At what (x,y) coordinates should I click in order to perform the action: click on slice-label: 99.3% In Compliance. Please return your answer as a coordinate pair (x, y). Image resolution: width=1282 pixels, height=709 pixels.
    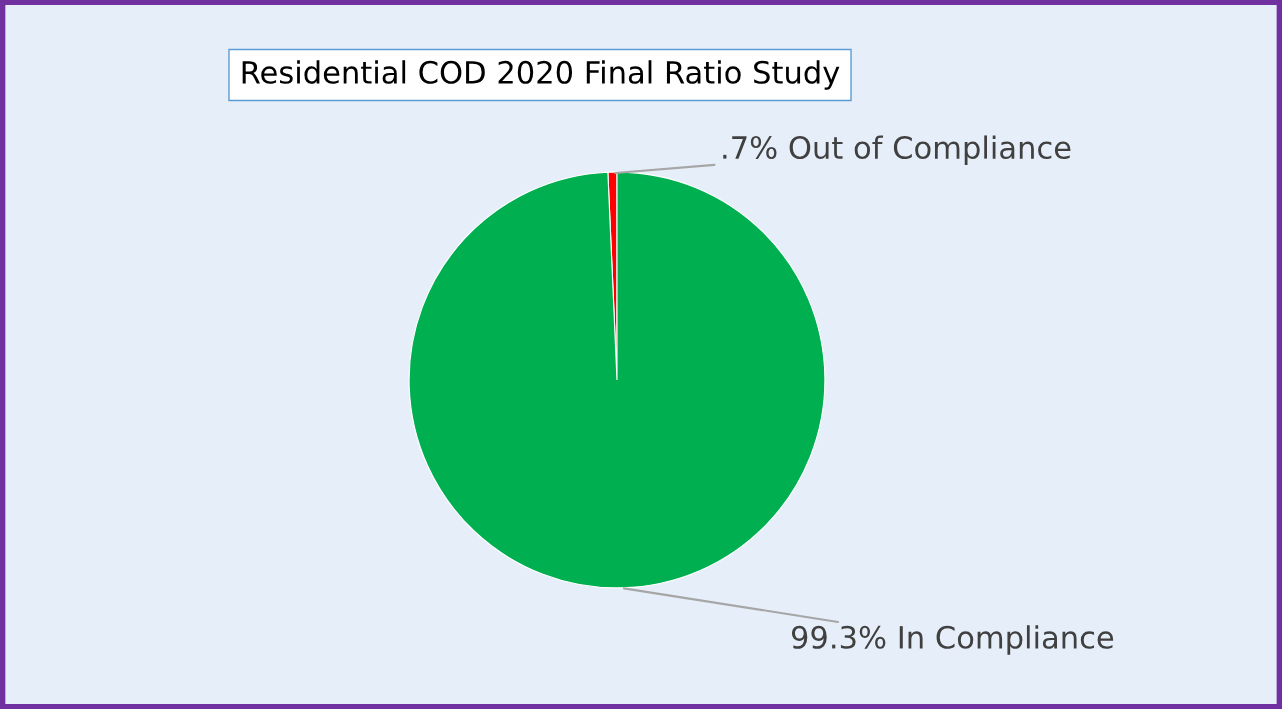
    Looking at the image, I should click on (952, 640).